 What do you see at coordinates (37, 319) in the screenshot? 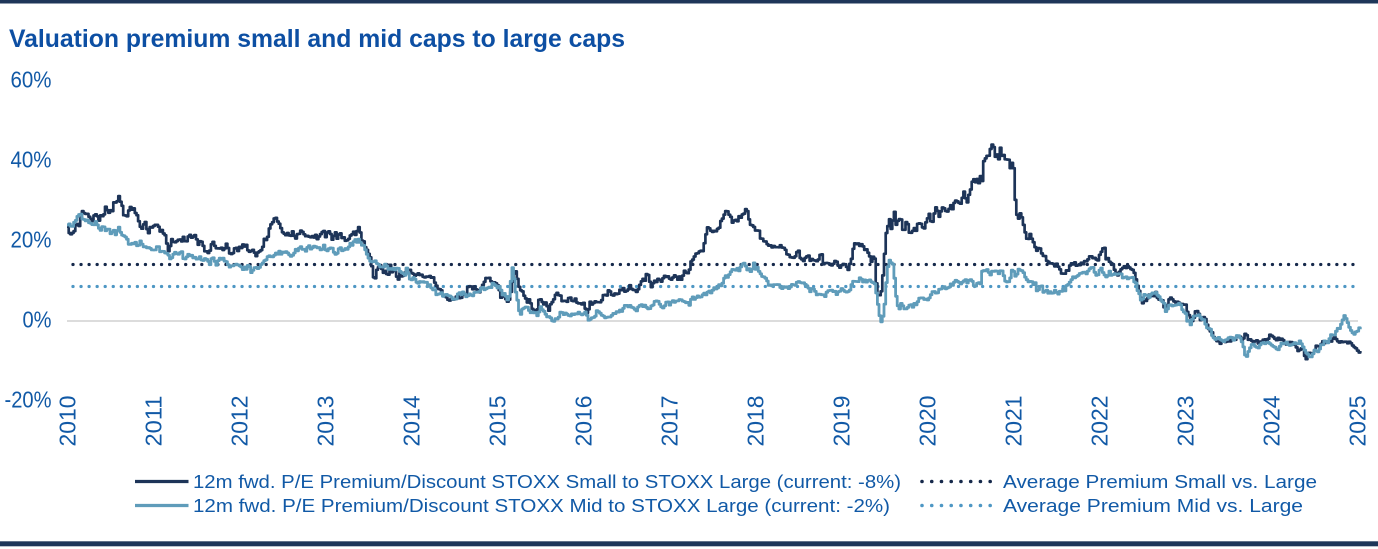
I see `svg-text: 0%` at bounding box center [37, 319].